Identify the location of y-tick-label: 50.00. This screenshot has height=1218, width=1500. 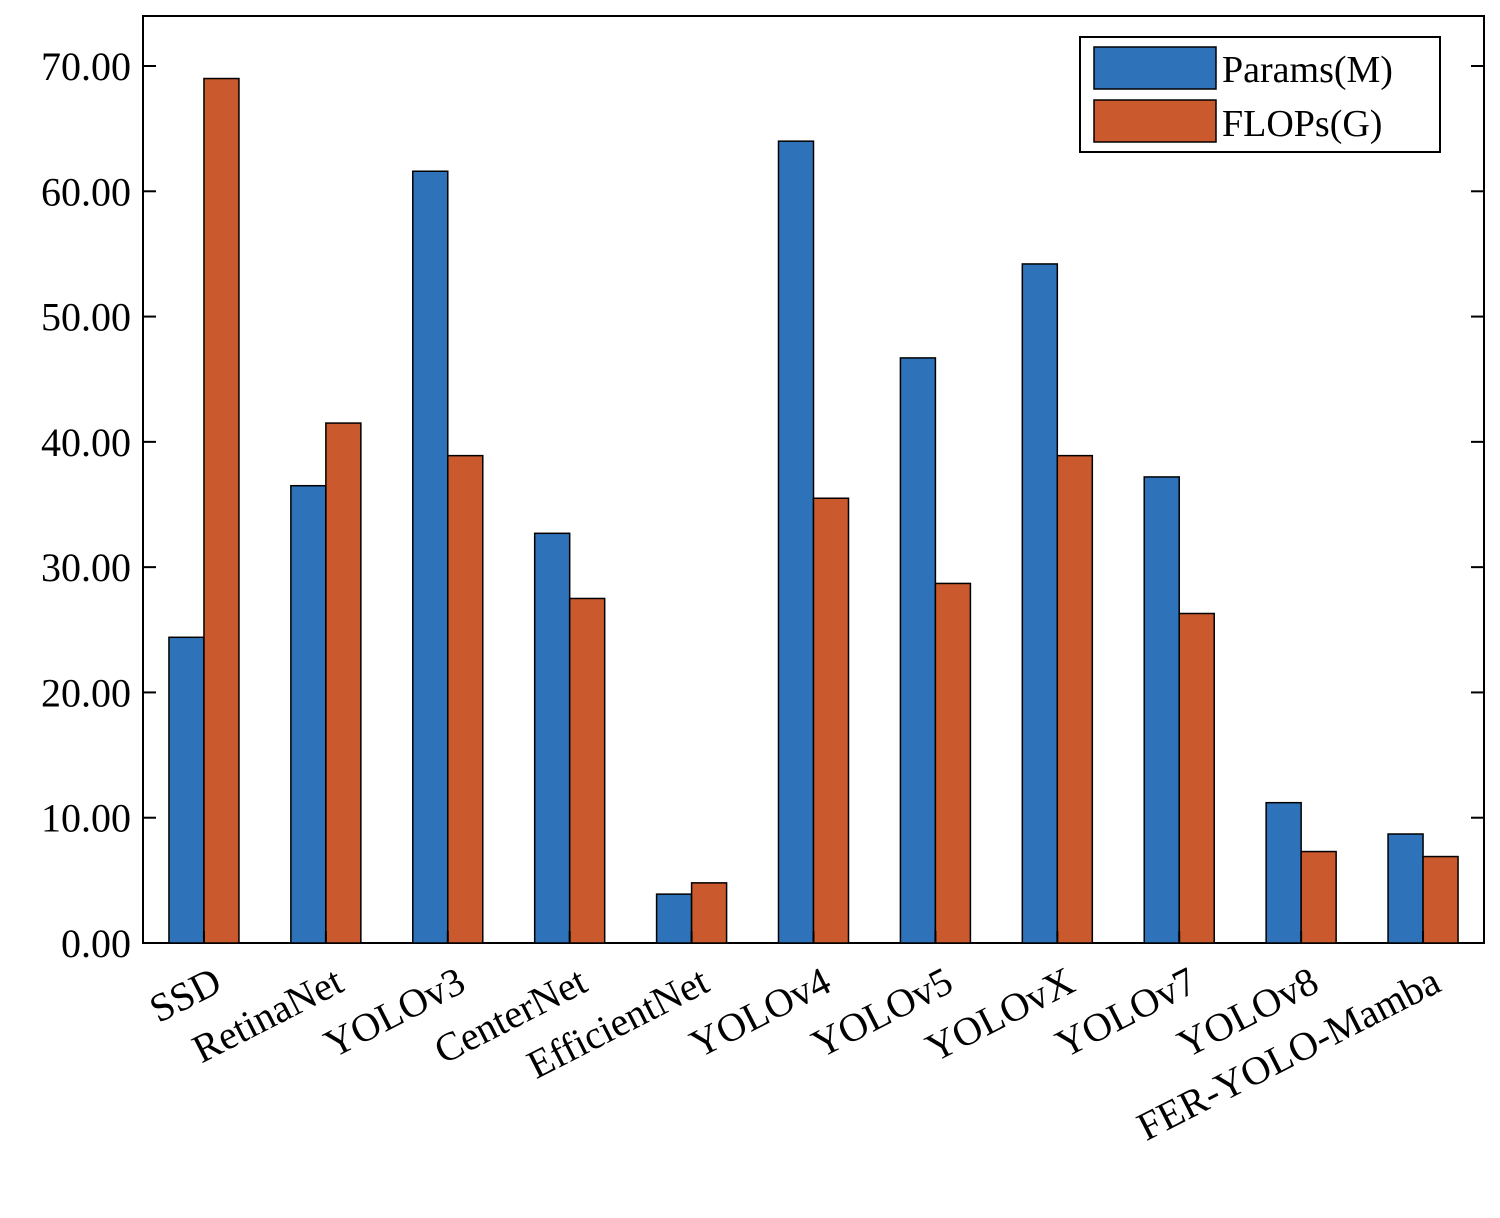
(86, 317).